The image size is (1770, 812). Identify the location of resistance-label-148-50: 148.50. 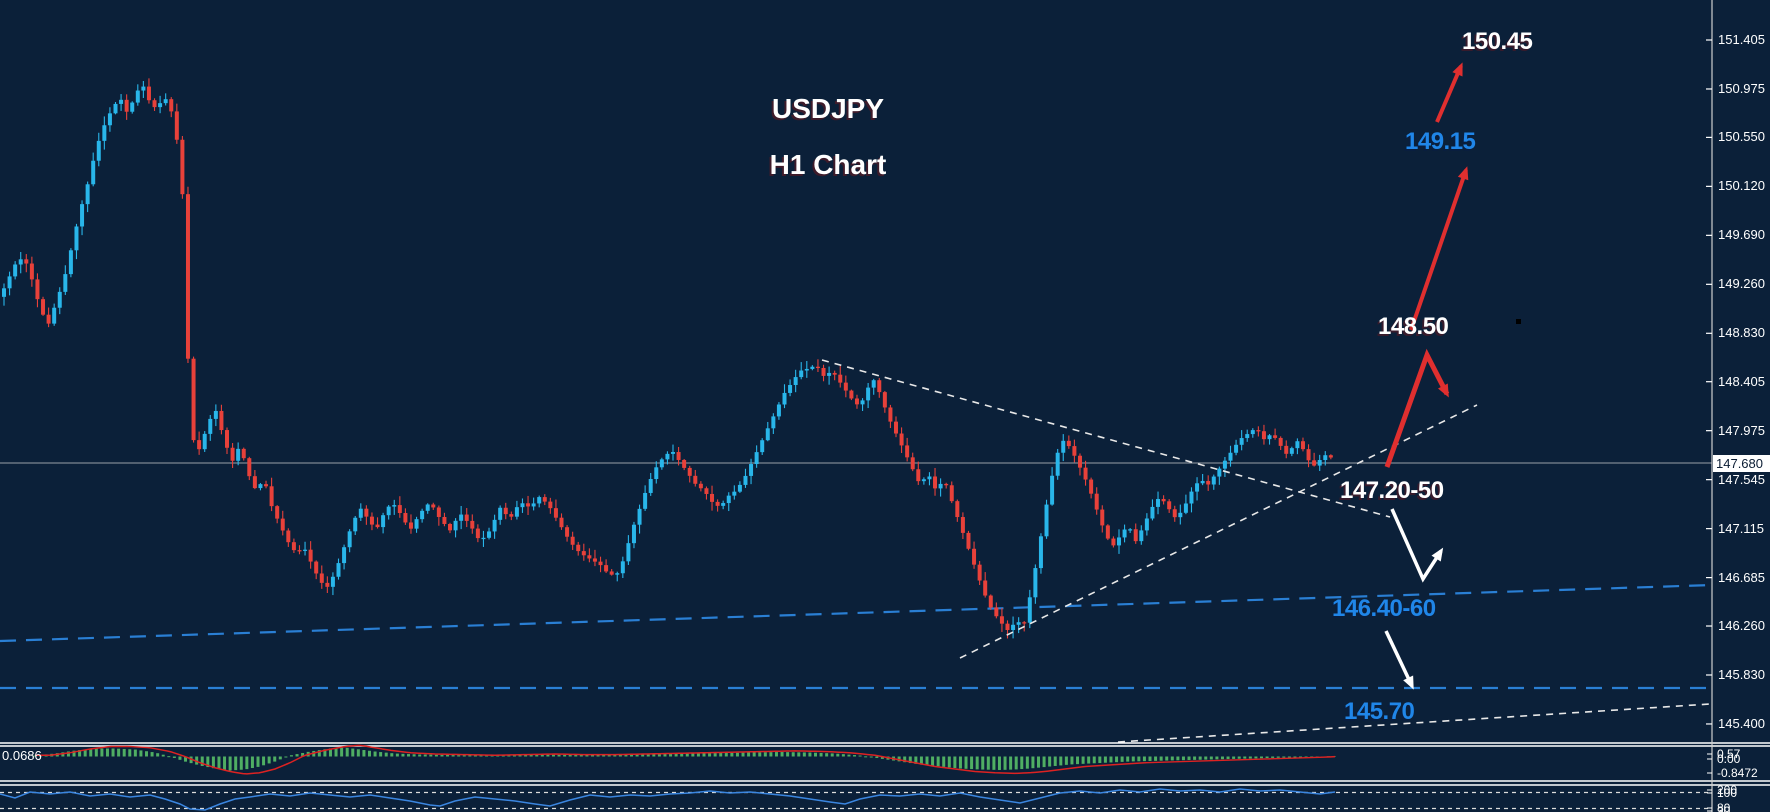
(1413, 326).